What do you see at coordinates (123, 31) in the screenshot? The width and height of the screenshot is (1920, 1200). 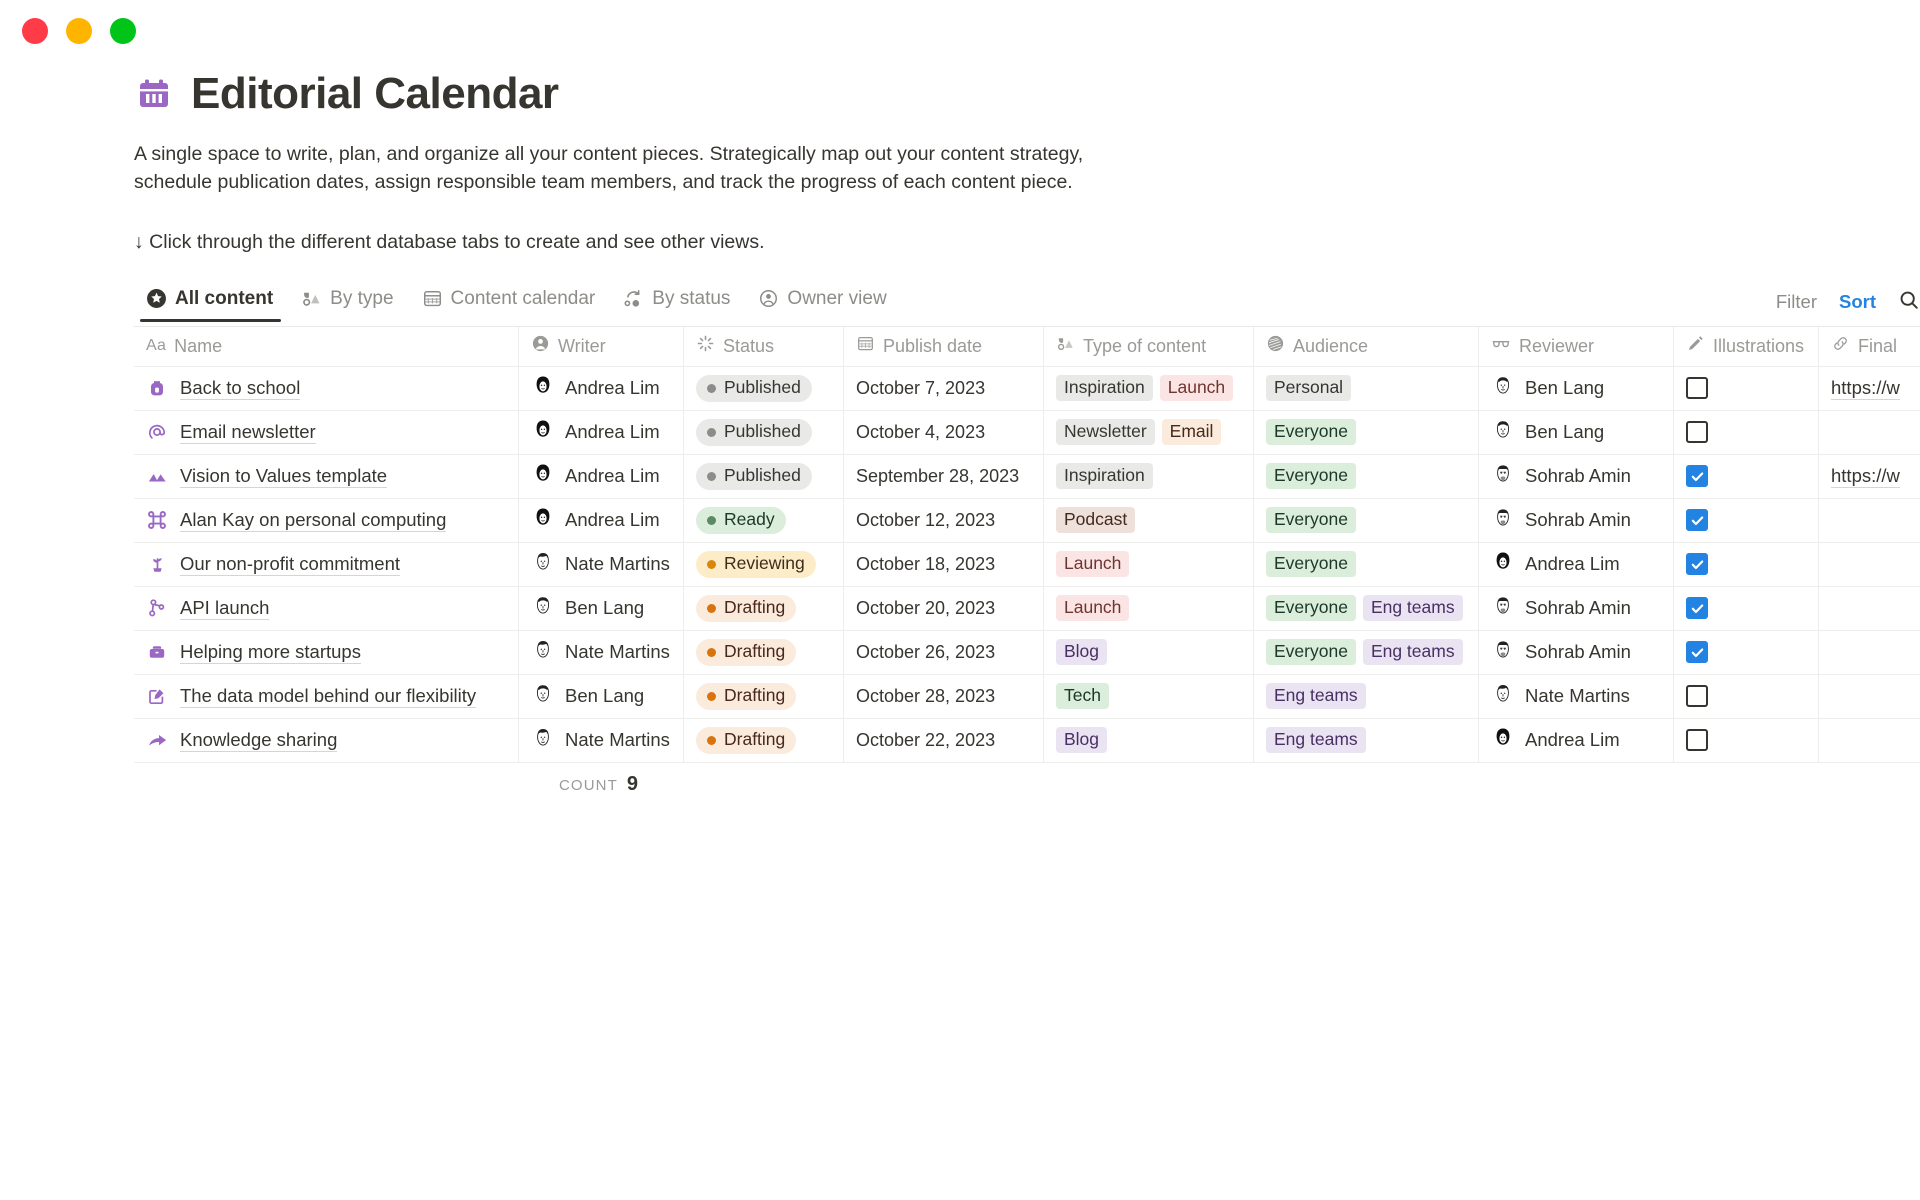 I see `window-maximize-button` at bounding box center [123, 31].